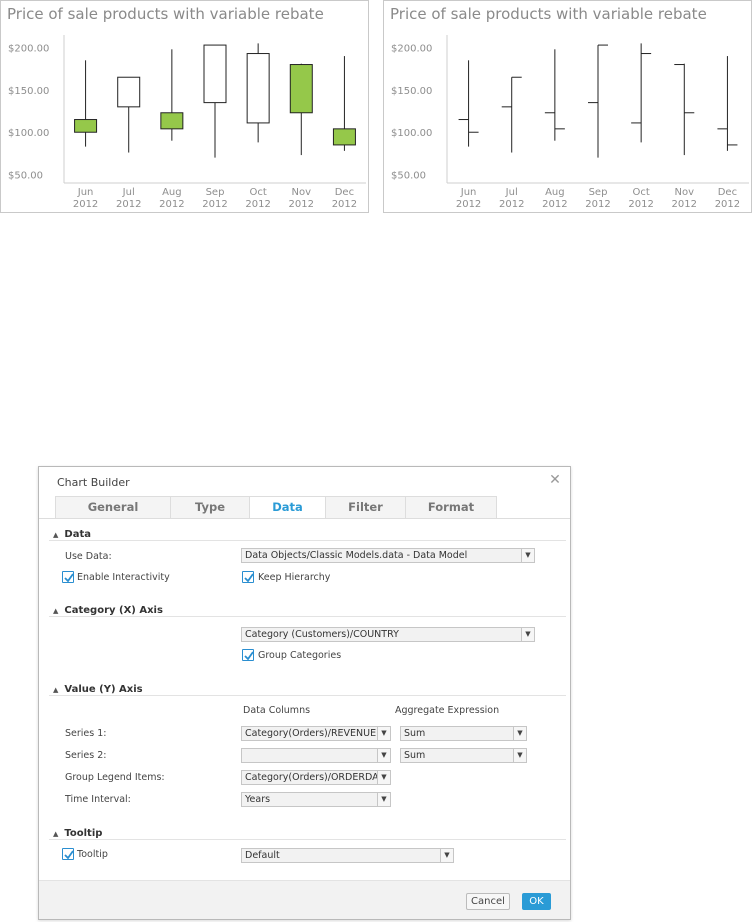  What do you see at coordinates (77, 833) in the screenshot?
I see `section-tooltip-header: ▲ Tooltip` at bounding box center [77, 833].